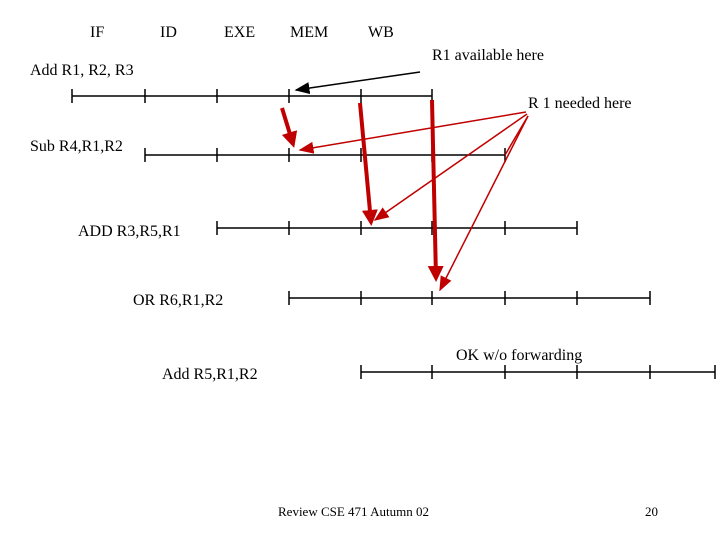  Describe the element at coordinates (519, 355) in the screenshot. I see `annotation: OK w/o forwarding` at that location.